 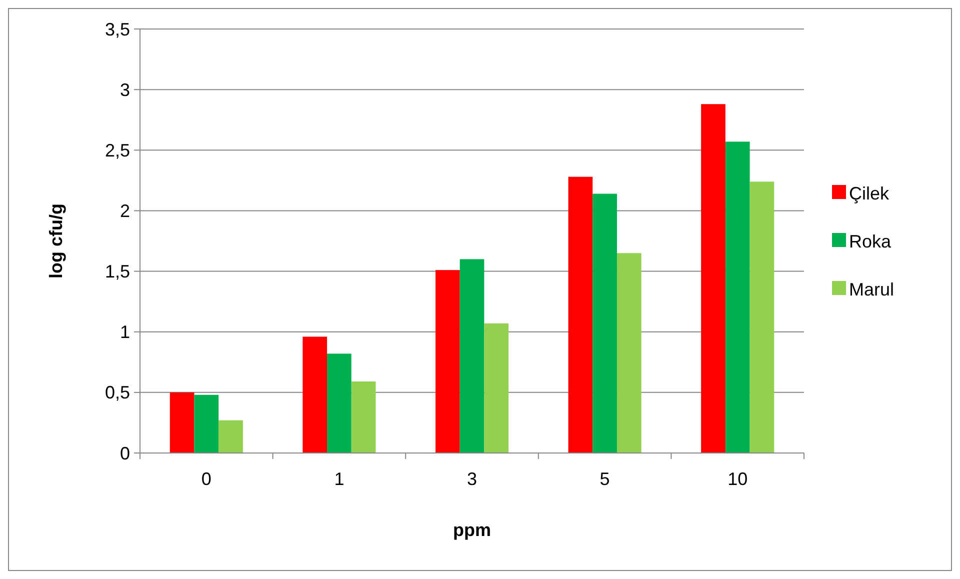 What do you see at coordinates (472, 530) in the screenshot?
I see `x-axis-title: ppm` at bounding box center [472, 530].